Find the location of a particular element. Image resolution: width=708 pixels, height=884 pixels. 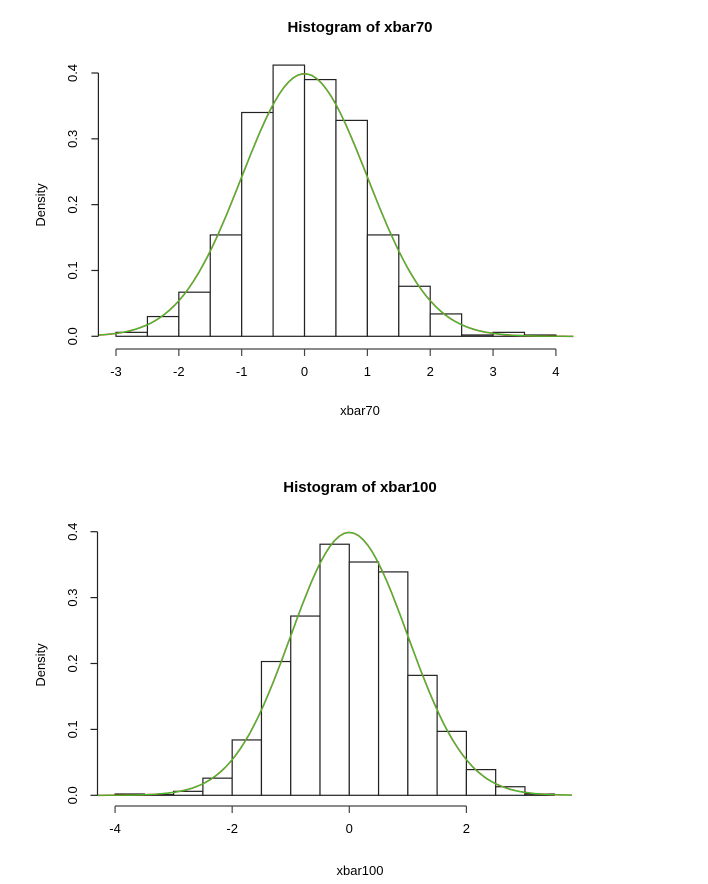

x-tick-label: -4 is located at coordinates (115, 828).